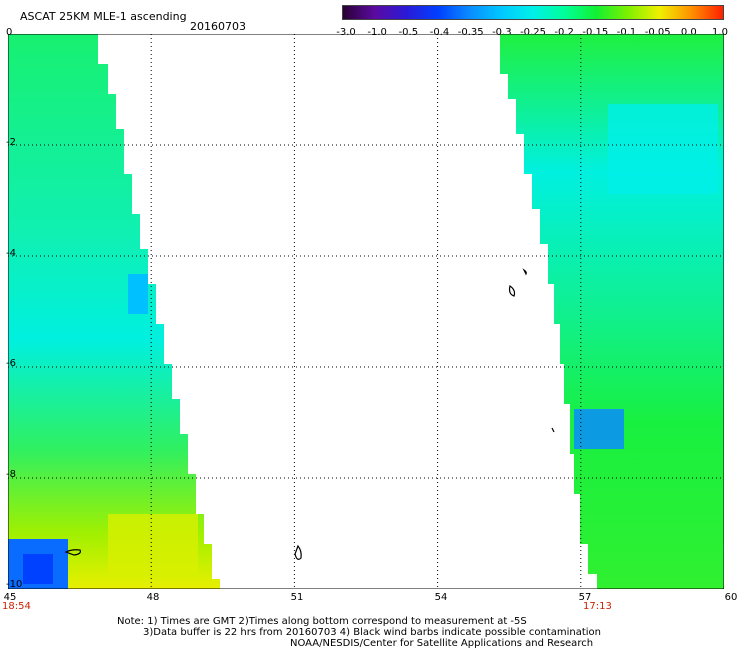  Describe the element at coordinates (9, 32) in the screenshot. I see `y-label-0: 0` at that location.